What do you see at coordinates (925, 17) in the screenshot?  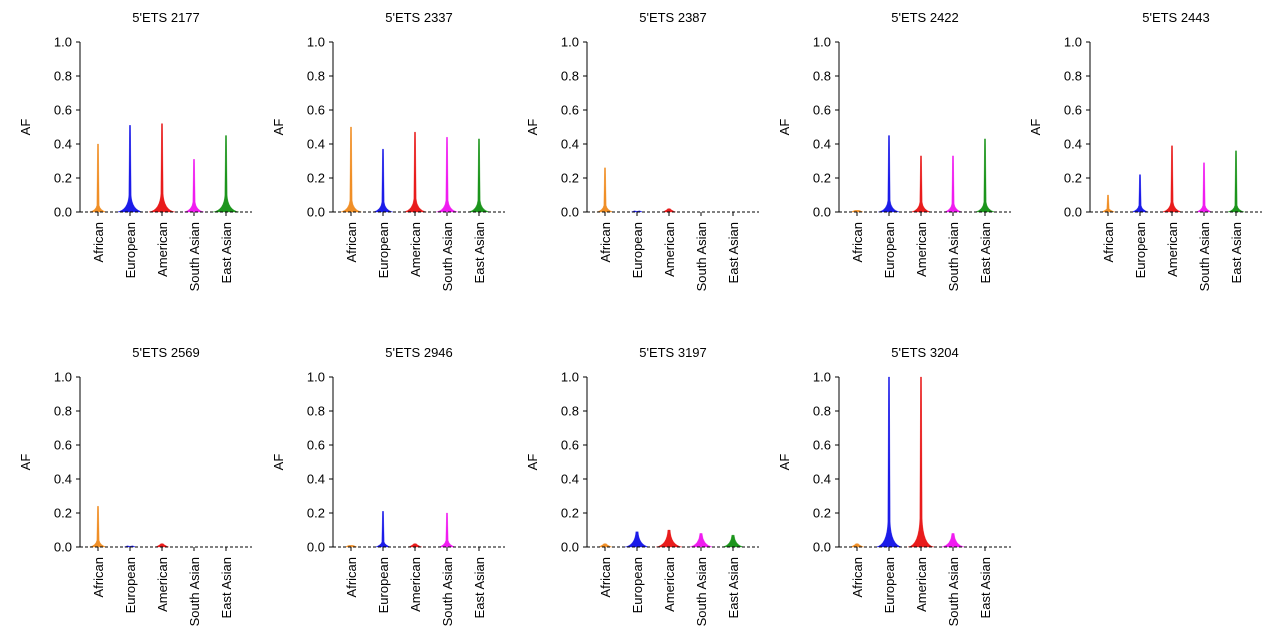 I see `panel-title: 5'ETS 2422` at bounding box center [925, 17].